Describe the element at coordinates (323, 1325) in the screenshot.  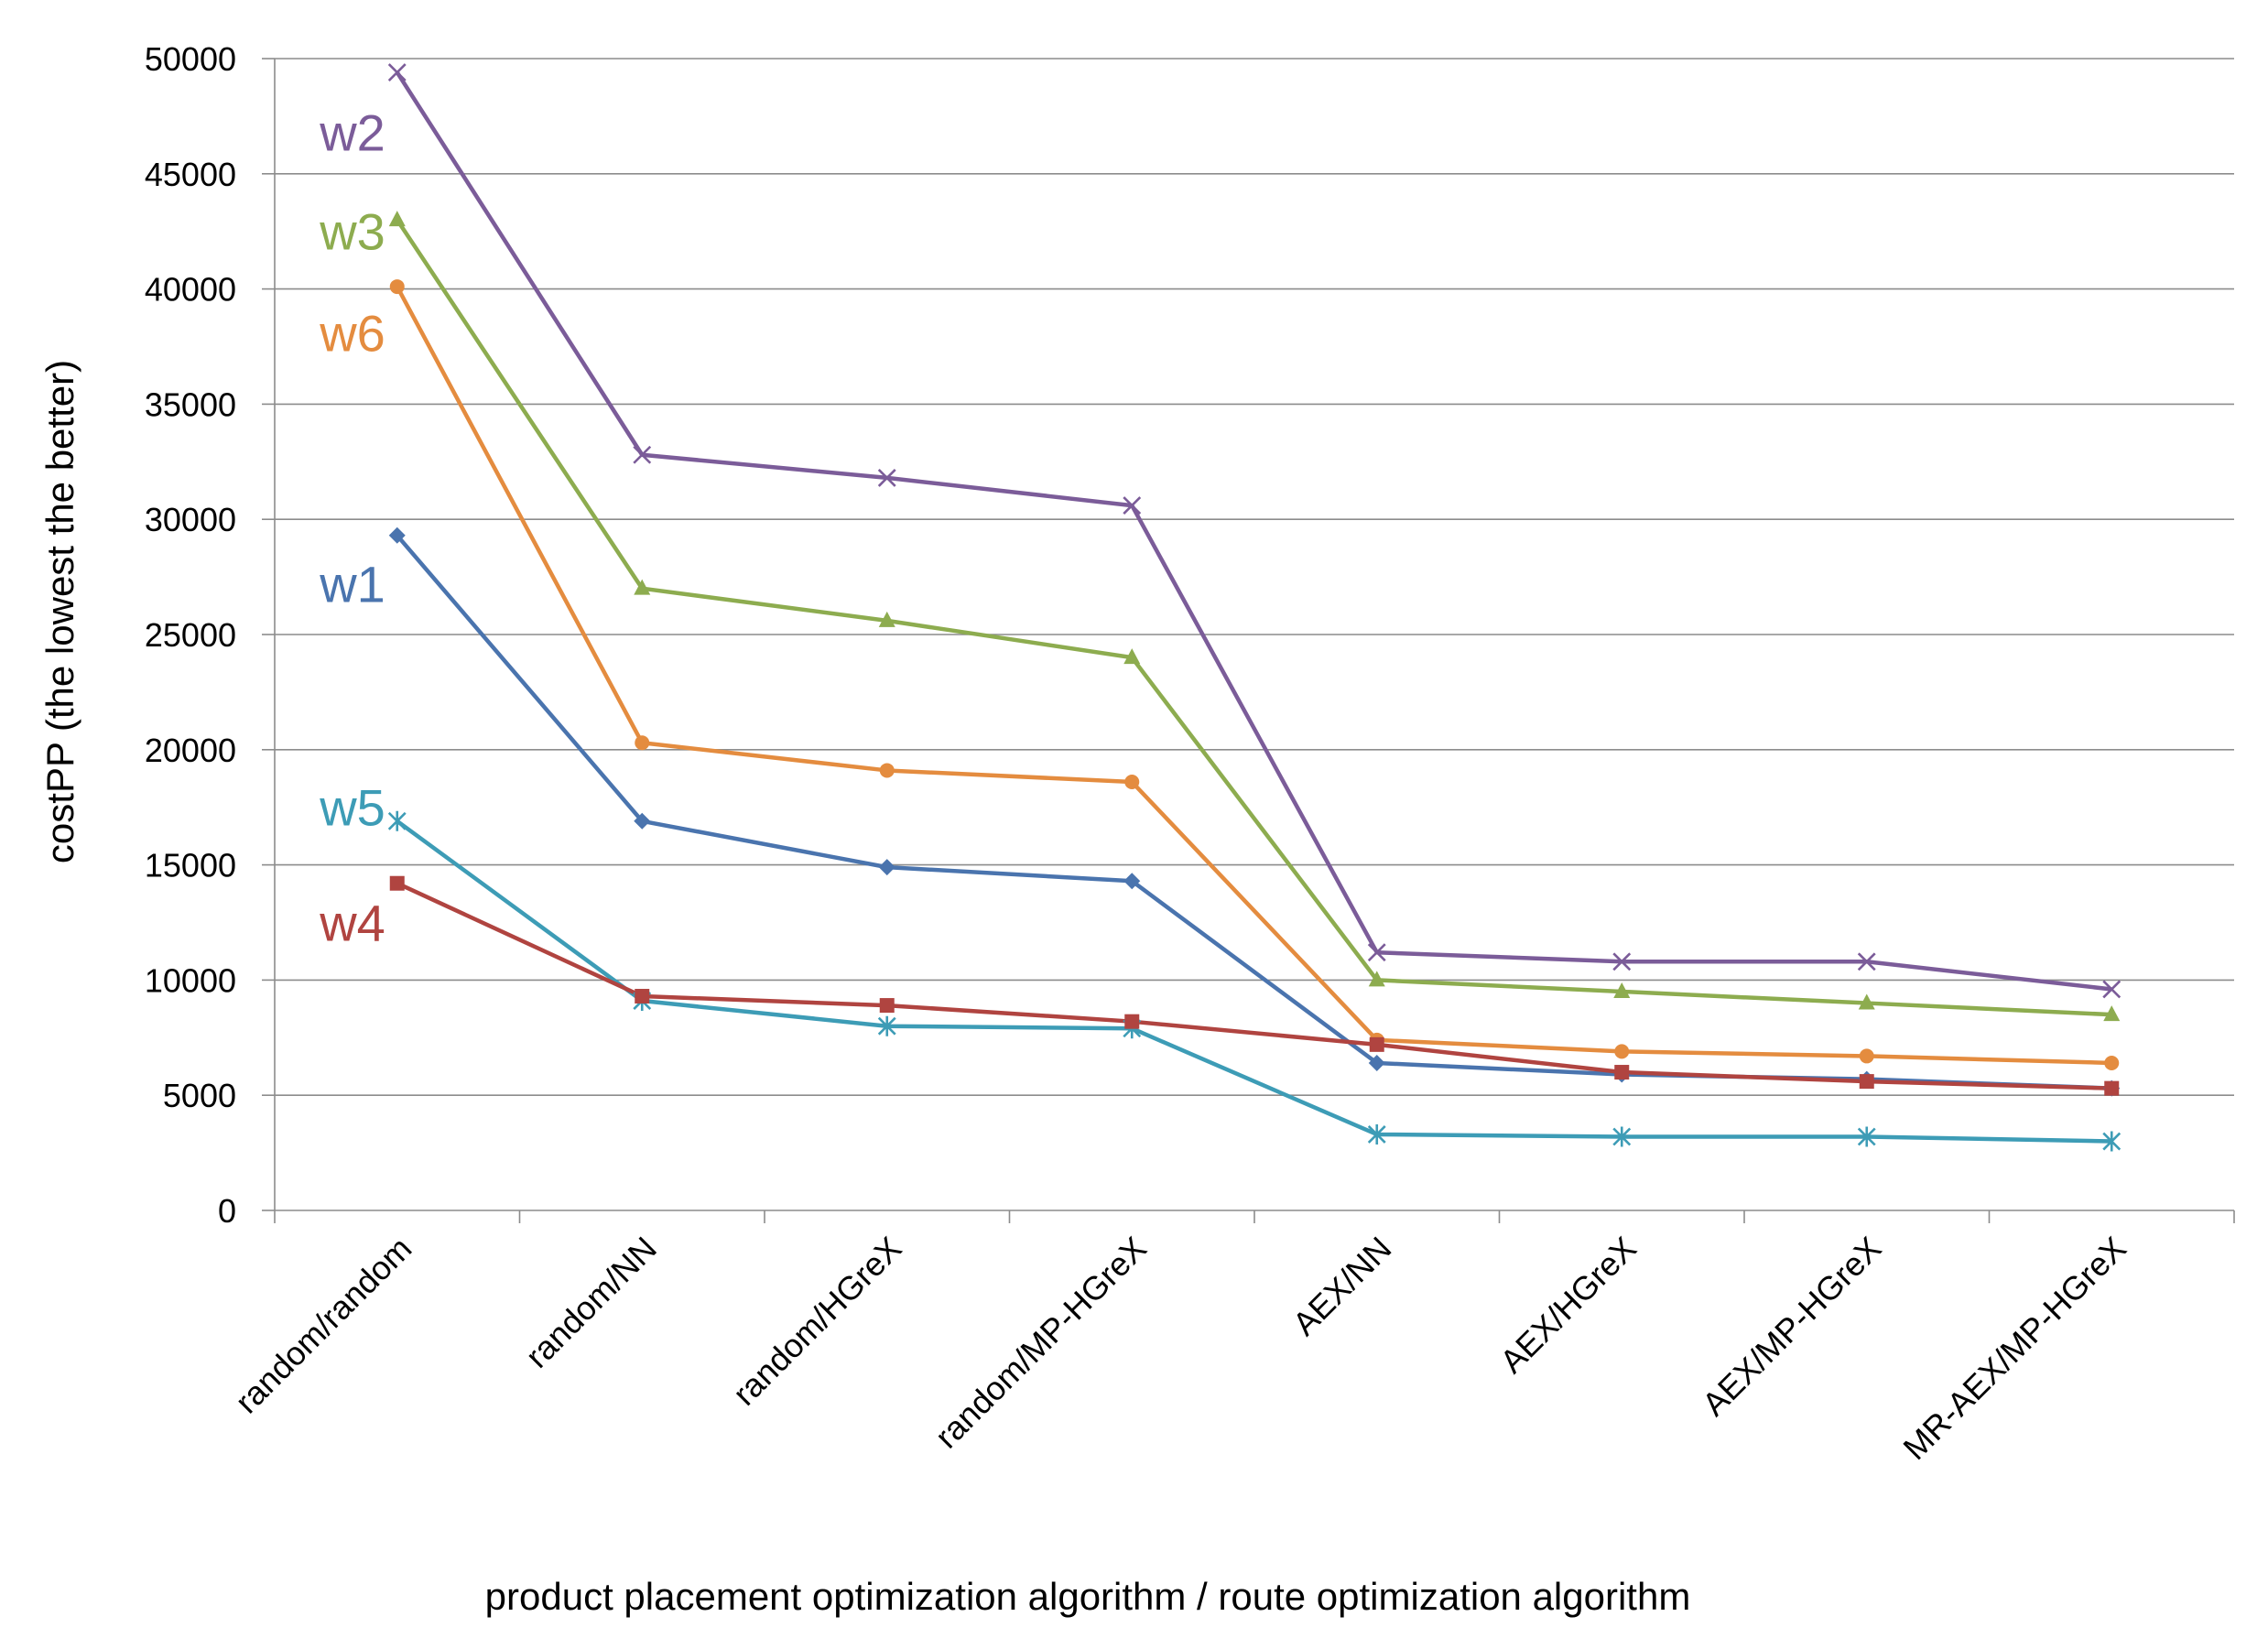
I see `x-tick-label: random/random` at that location.